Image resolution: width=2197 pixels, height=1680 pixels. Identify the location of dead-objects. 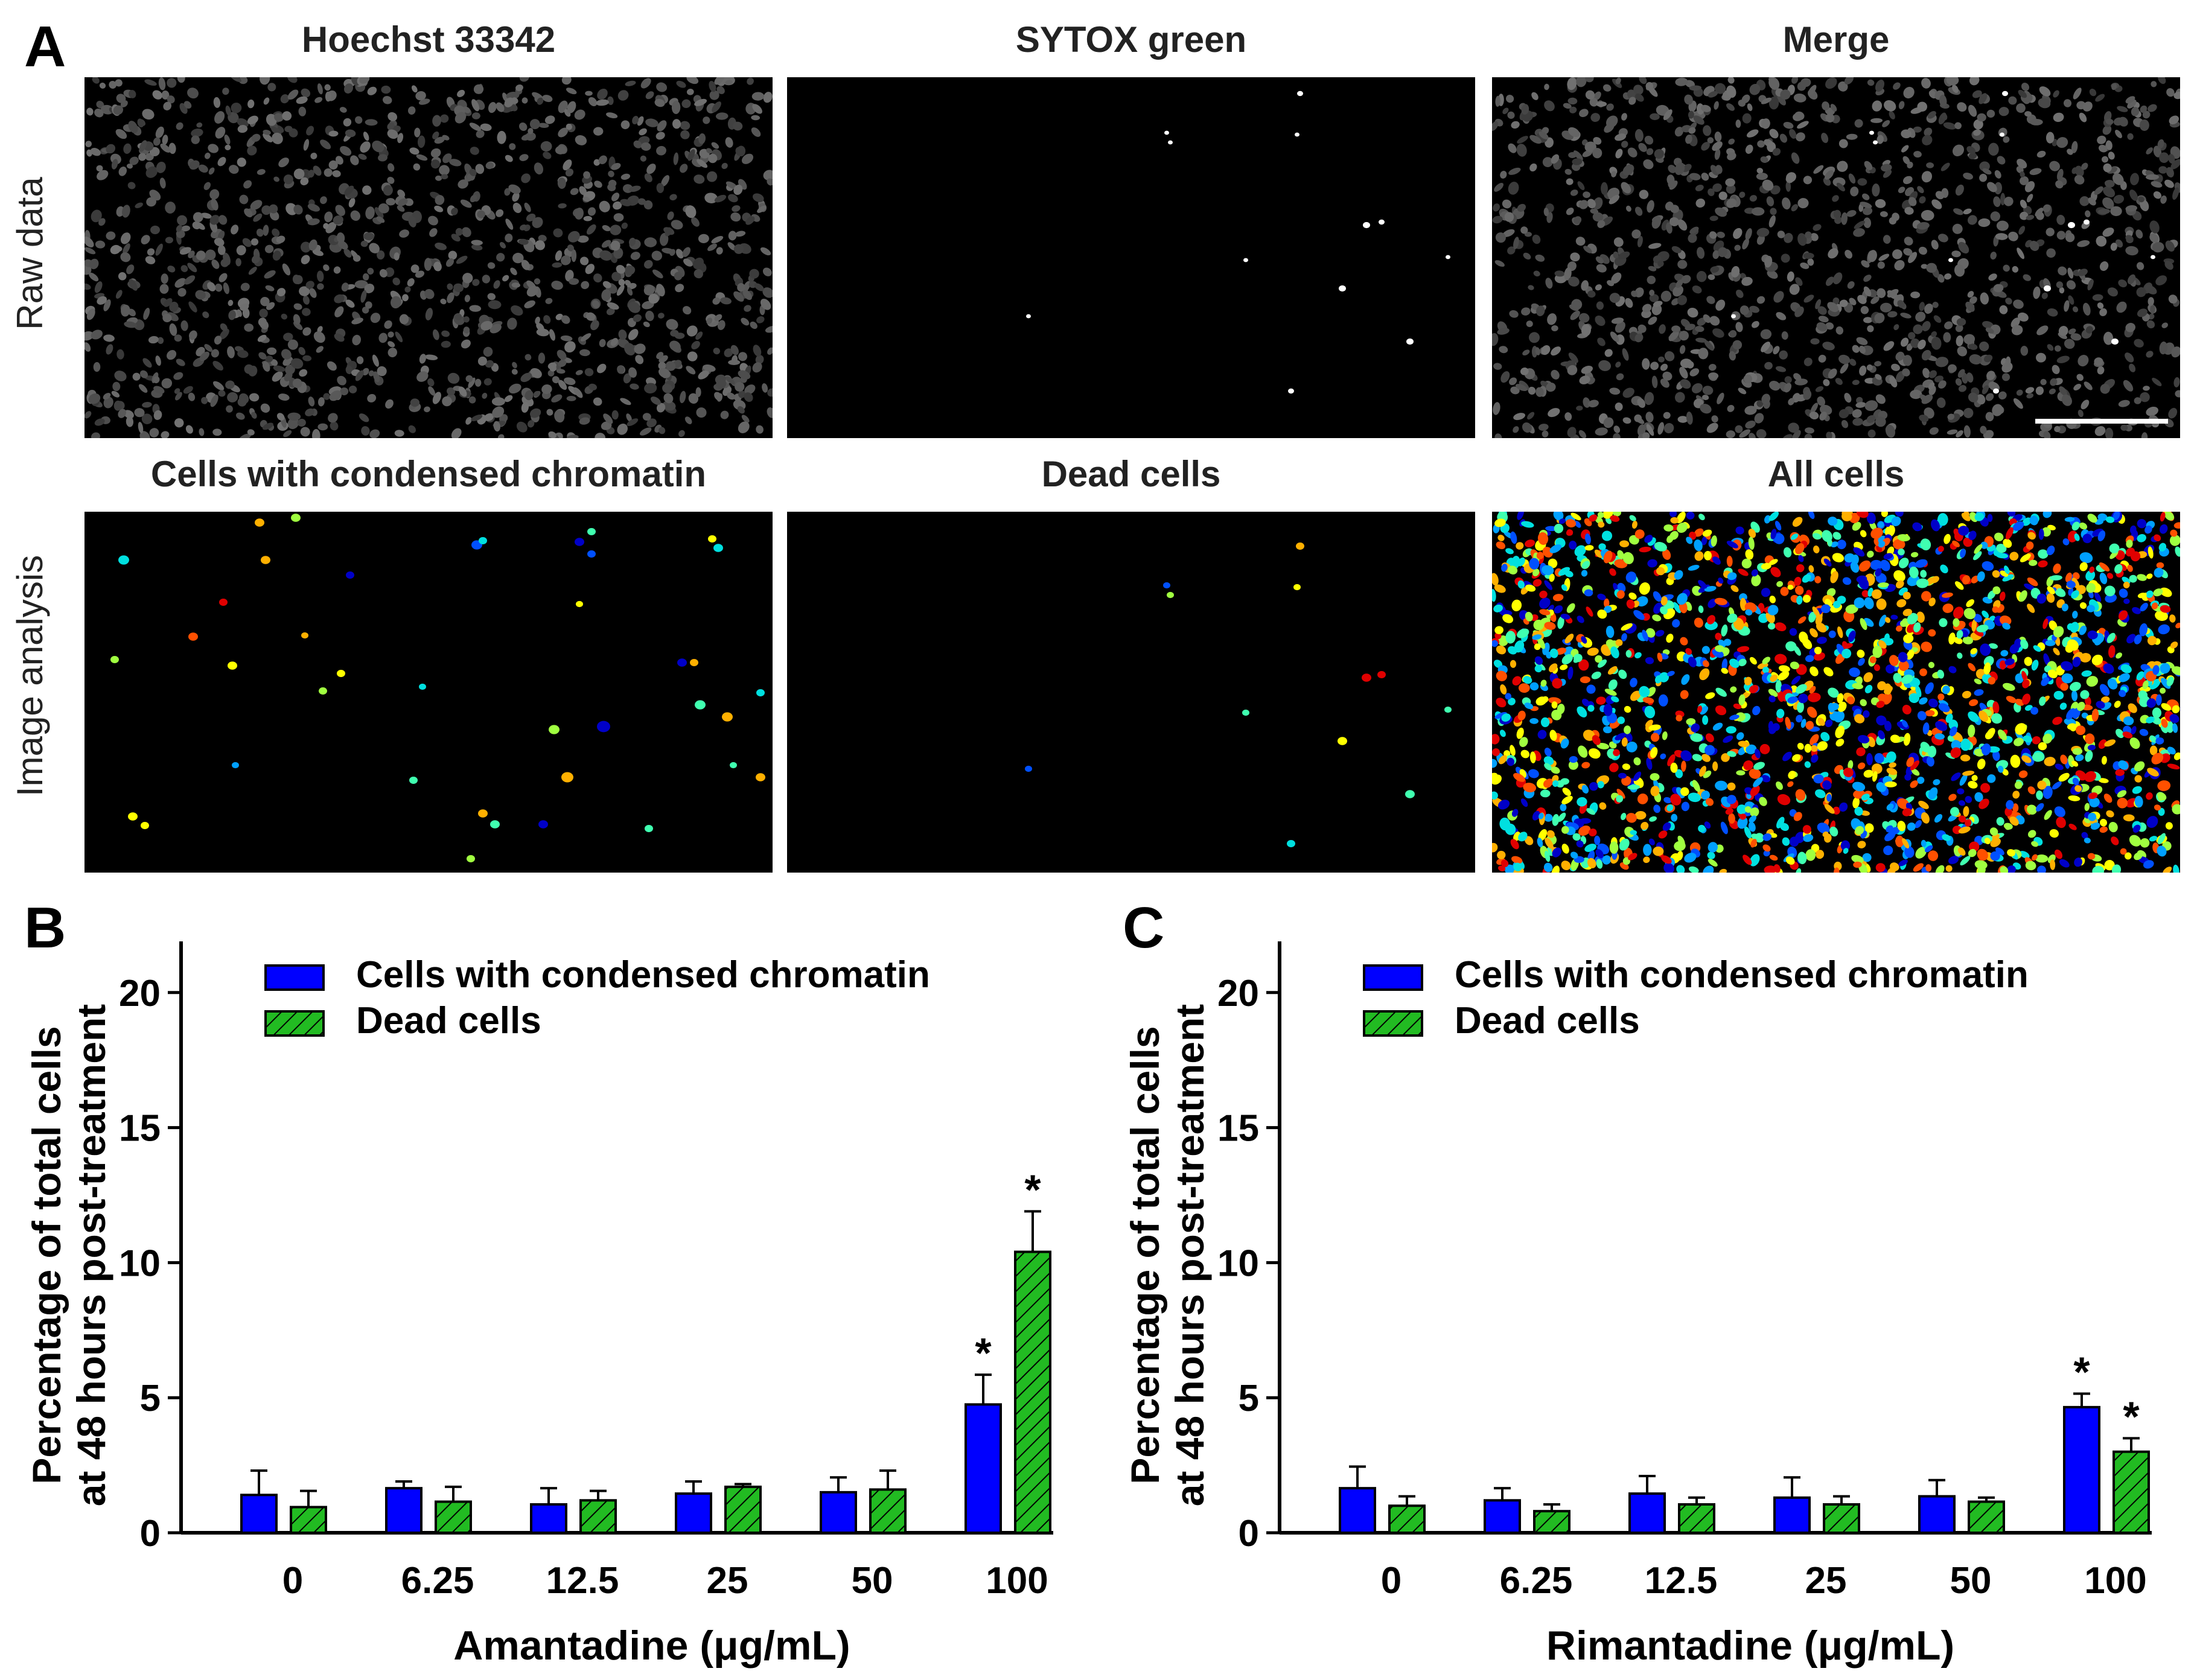
(1238, 694).